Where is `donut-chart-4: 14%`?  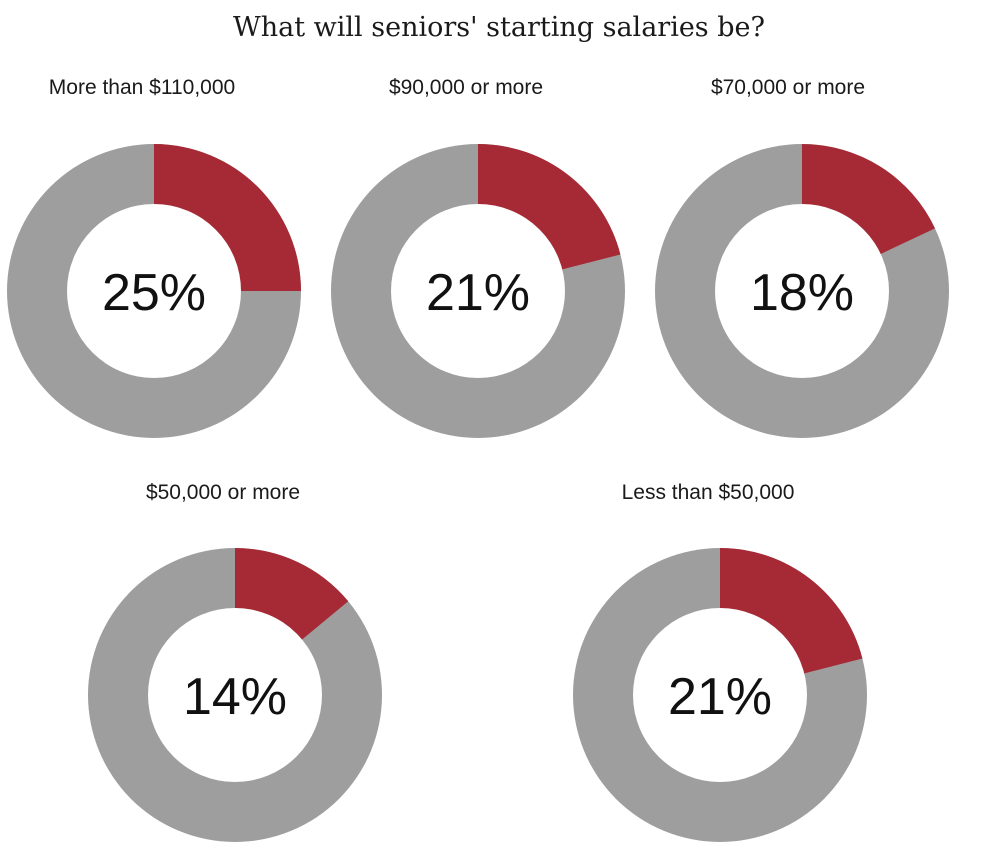 donut-chart-4: 14% is located at coordinates (235, 695).